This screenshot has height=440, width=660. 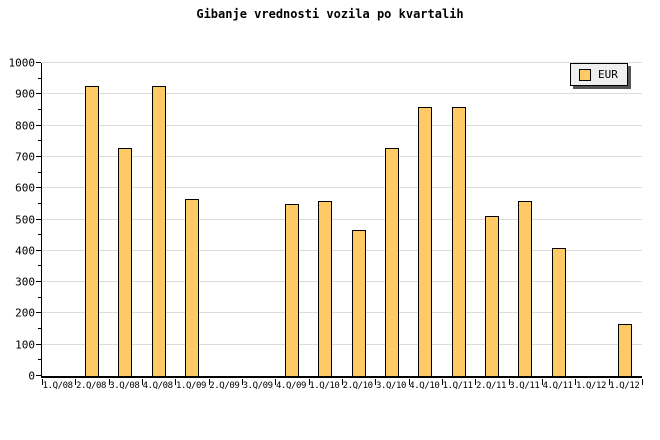 I want to click on y-tick-label: 1000, so click(x=22, y=63).